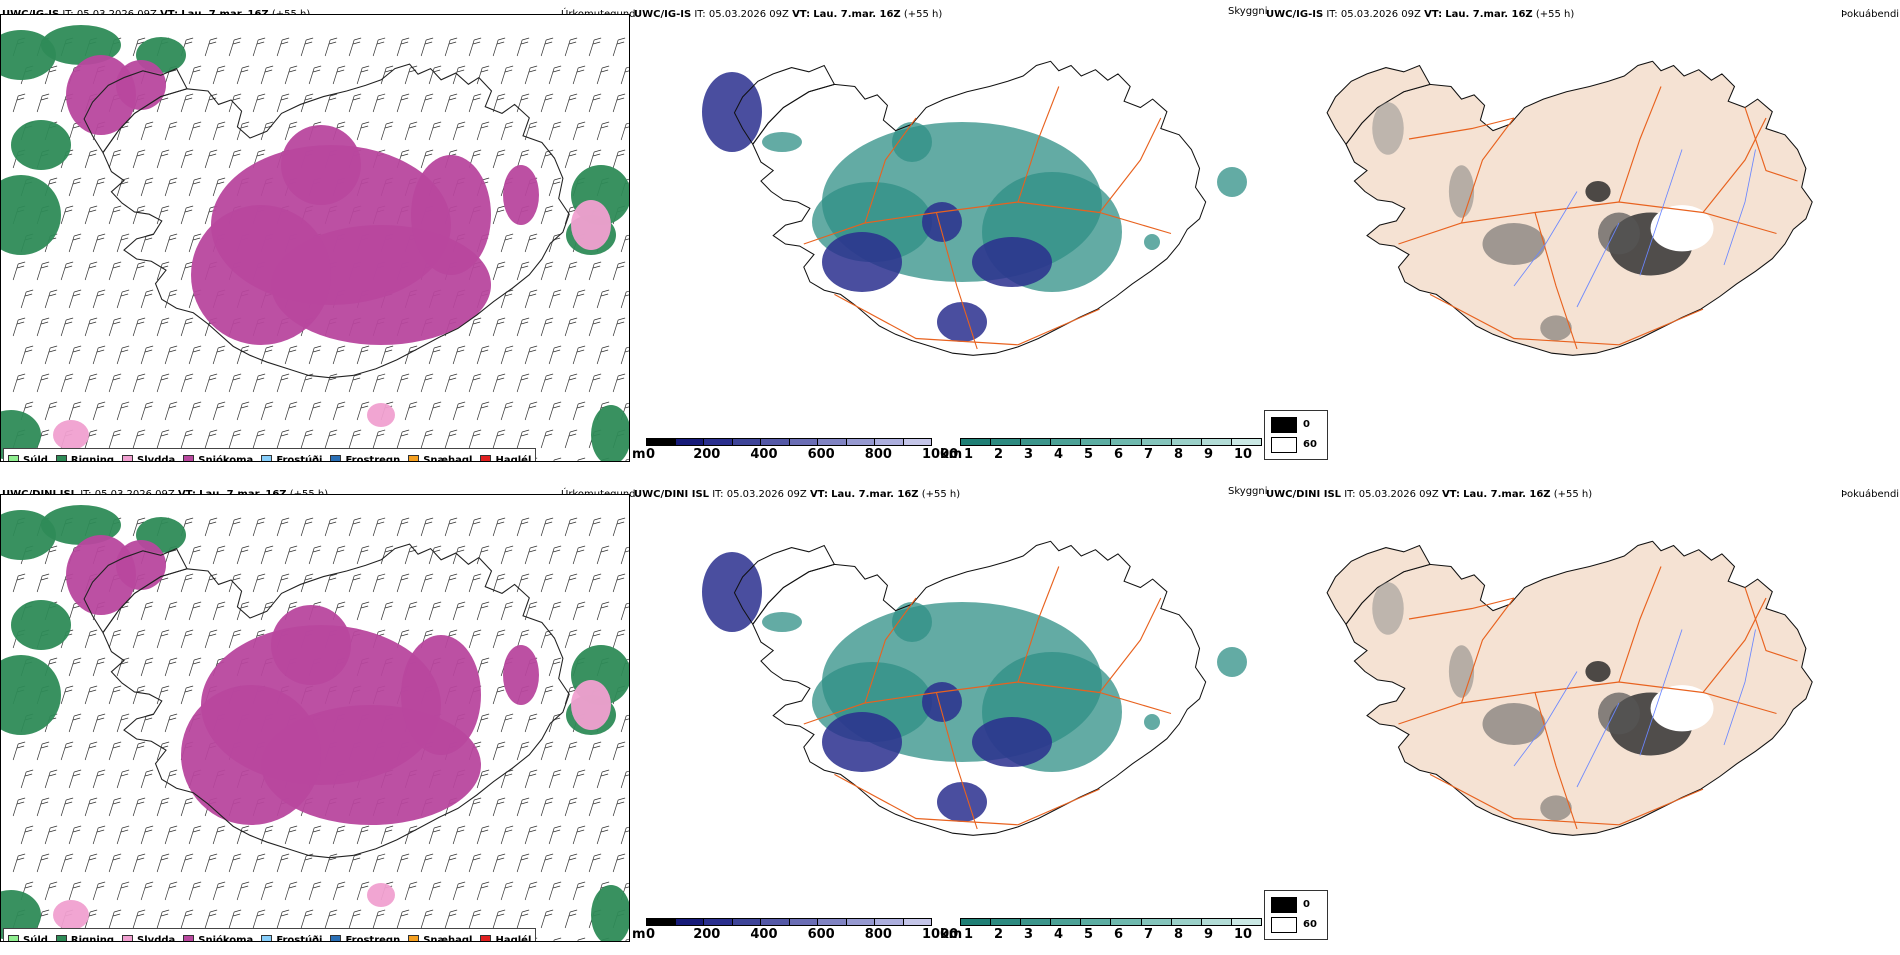 The width and height of the screenshot is (1900, 955). I want to click on colorbar-tick: 2, so click(999, 934).